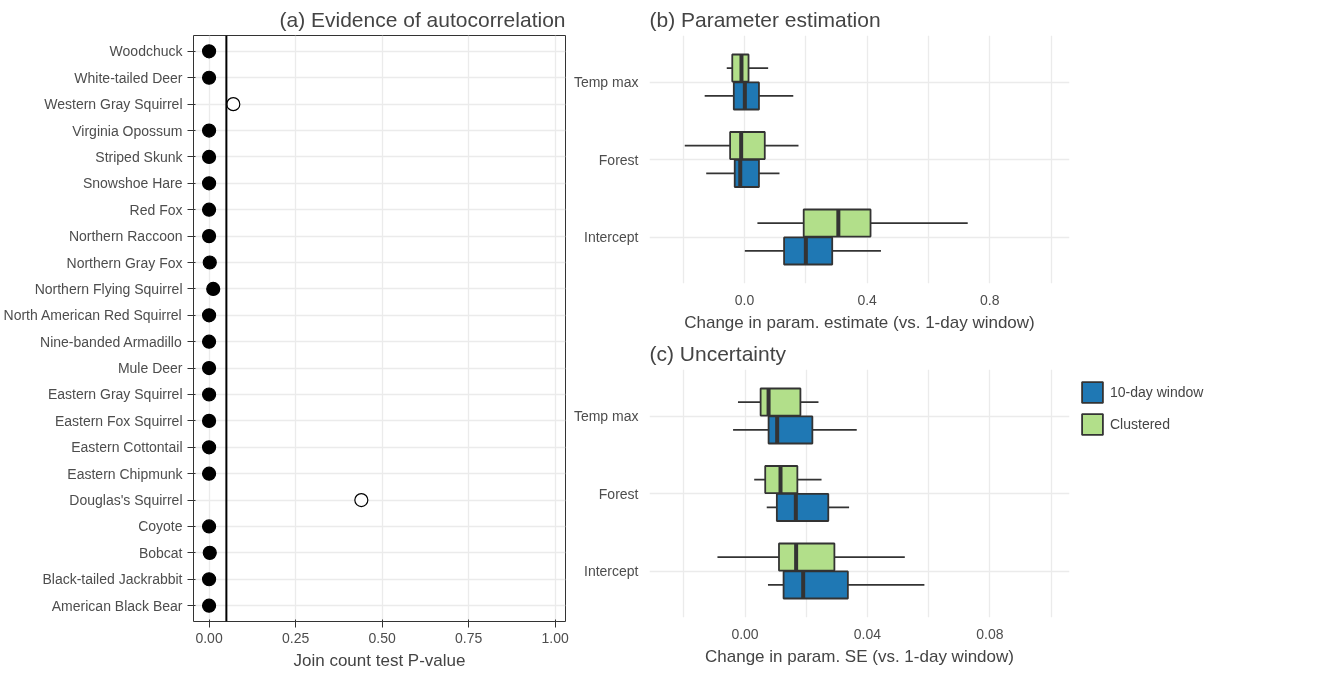 Image resolution: width=1331 pixels, height=681 pixels. Describe the element at coordinates (125, 473) in the screenshot. I see `y-tick-label: Eastern Chipmunk` at that location.